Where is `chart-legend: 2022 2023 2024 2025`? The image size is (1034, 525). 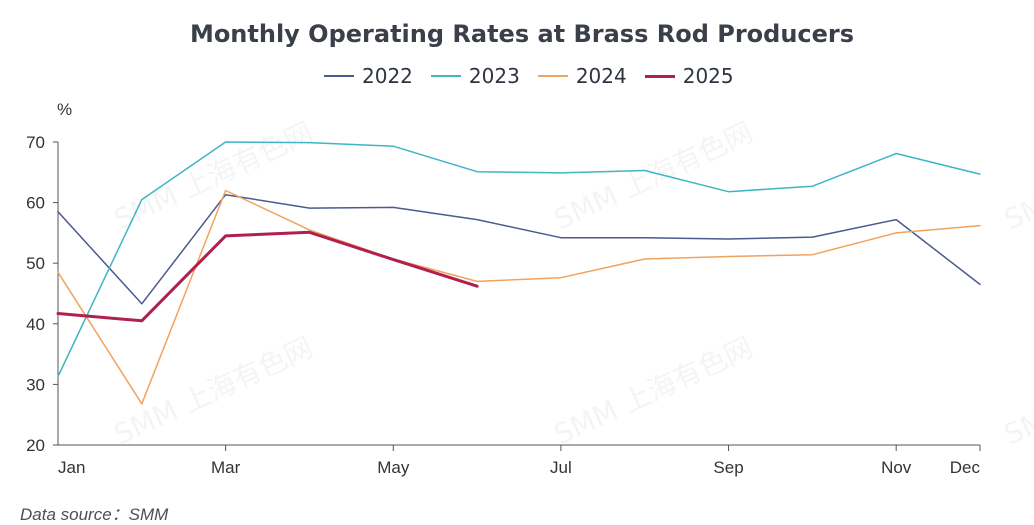
chart-legend: 2022 2023 2024 2025 is located at coordinates (538, 76).